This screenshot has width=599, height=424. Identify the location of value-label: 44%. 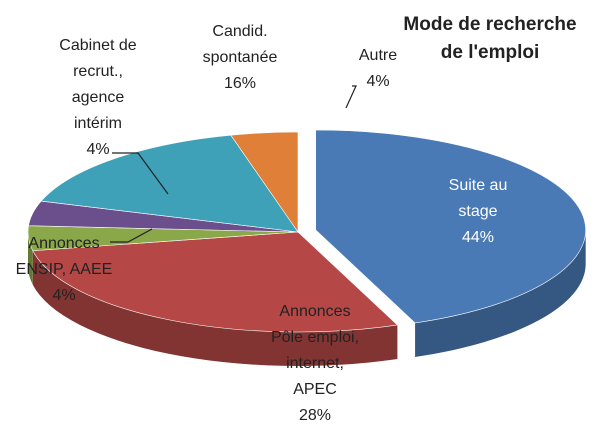
(478, 237).